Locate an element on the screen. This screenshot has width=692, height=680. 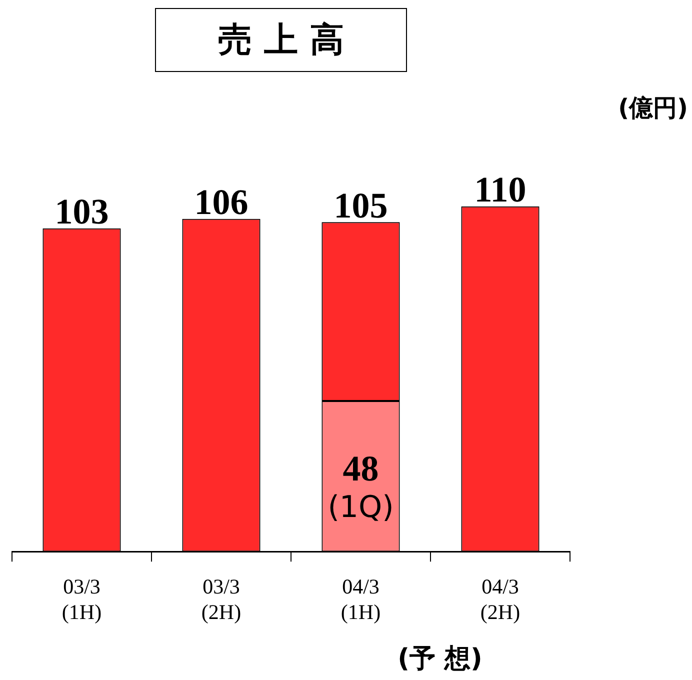
x-tick-label: 03/3 (1H) is located at coordinates (82, 599).